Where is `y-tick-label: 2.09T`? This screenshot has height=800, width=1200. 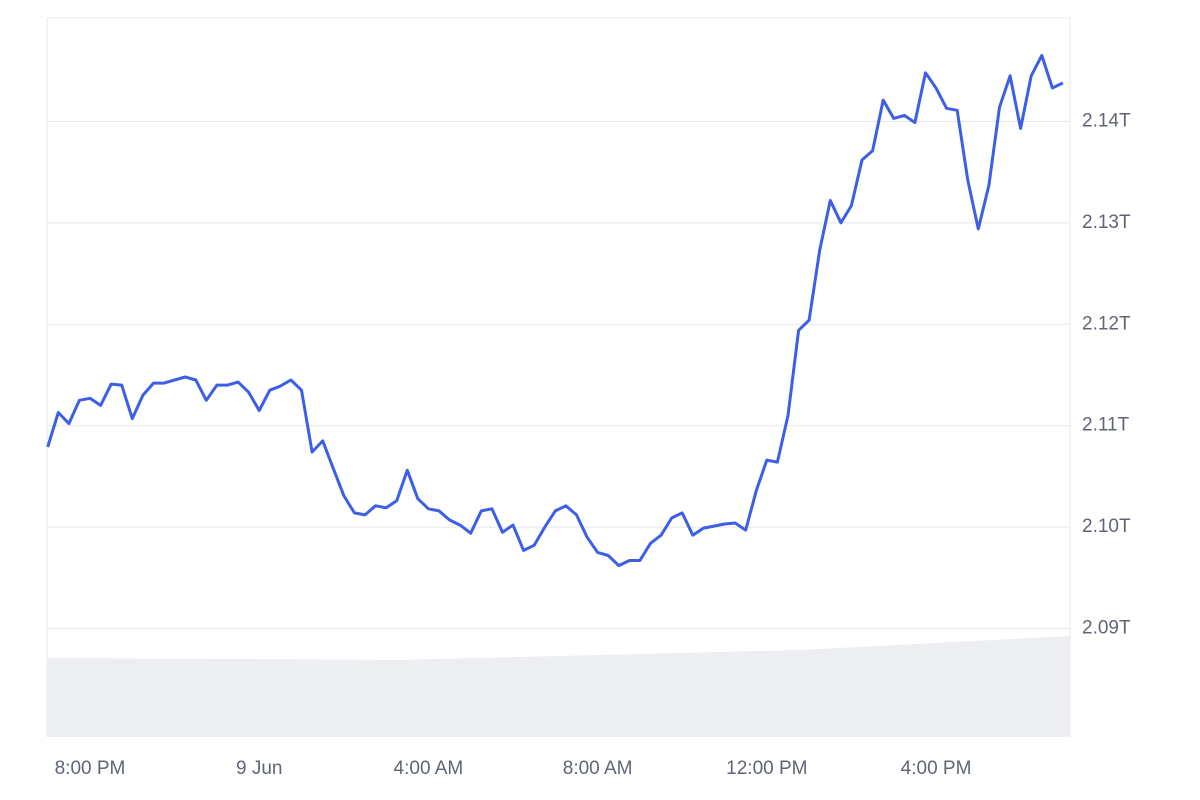
y-tick-label: 2.09T is located at coordinates (1106, 628).